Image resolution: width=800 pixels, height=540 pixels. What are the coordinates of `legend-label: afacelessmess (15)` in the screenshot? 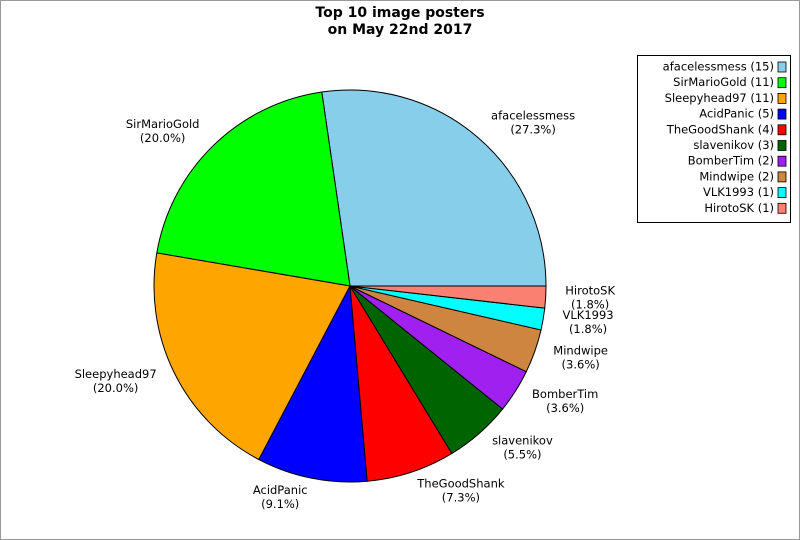 It's located at (718, 67).